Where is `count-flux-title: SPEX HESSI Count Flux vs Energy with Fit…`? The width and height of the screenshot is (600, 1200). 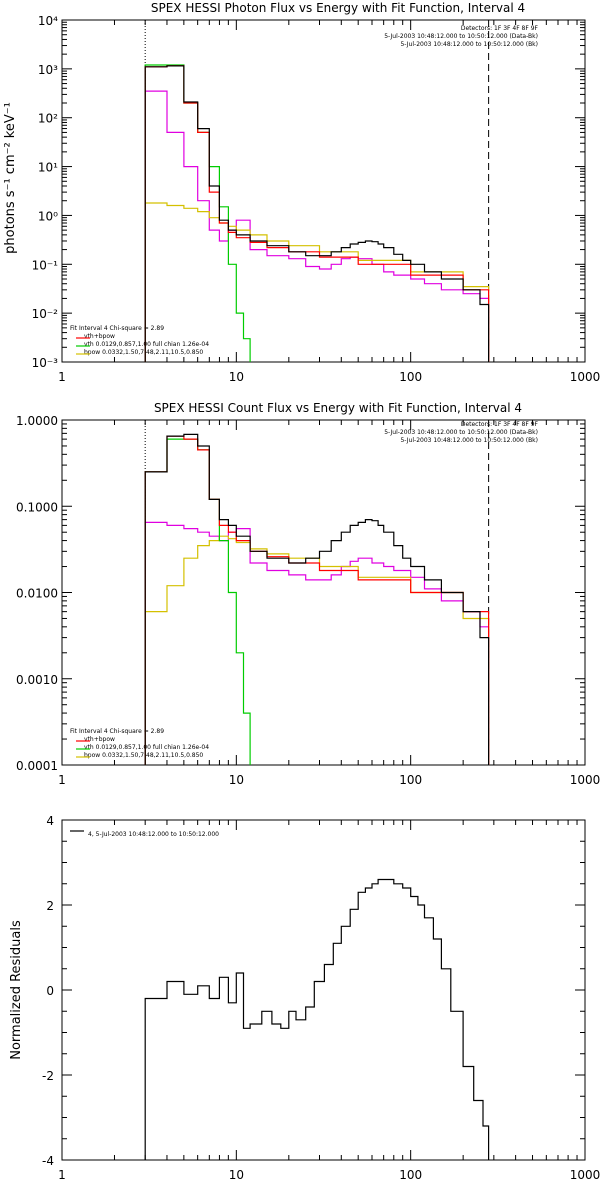 count-flux-title: SPEX HESSI Count Flux vs Energy with Fit… is located at coordinates (338, 408).